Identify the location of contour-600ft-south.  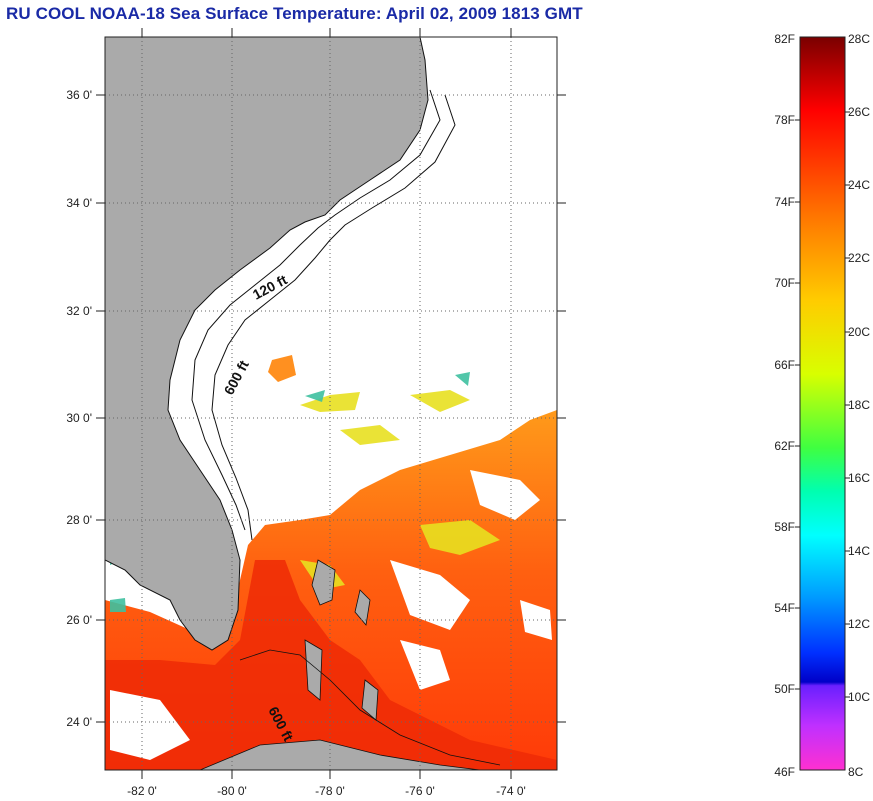
(370, 707).